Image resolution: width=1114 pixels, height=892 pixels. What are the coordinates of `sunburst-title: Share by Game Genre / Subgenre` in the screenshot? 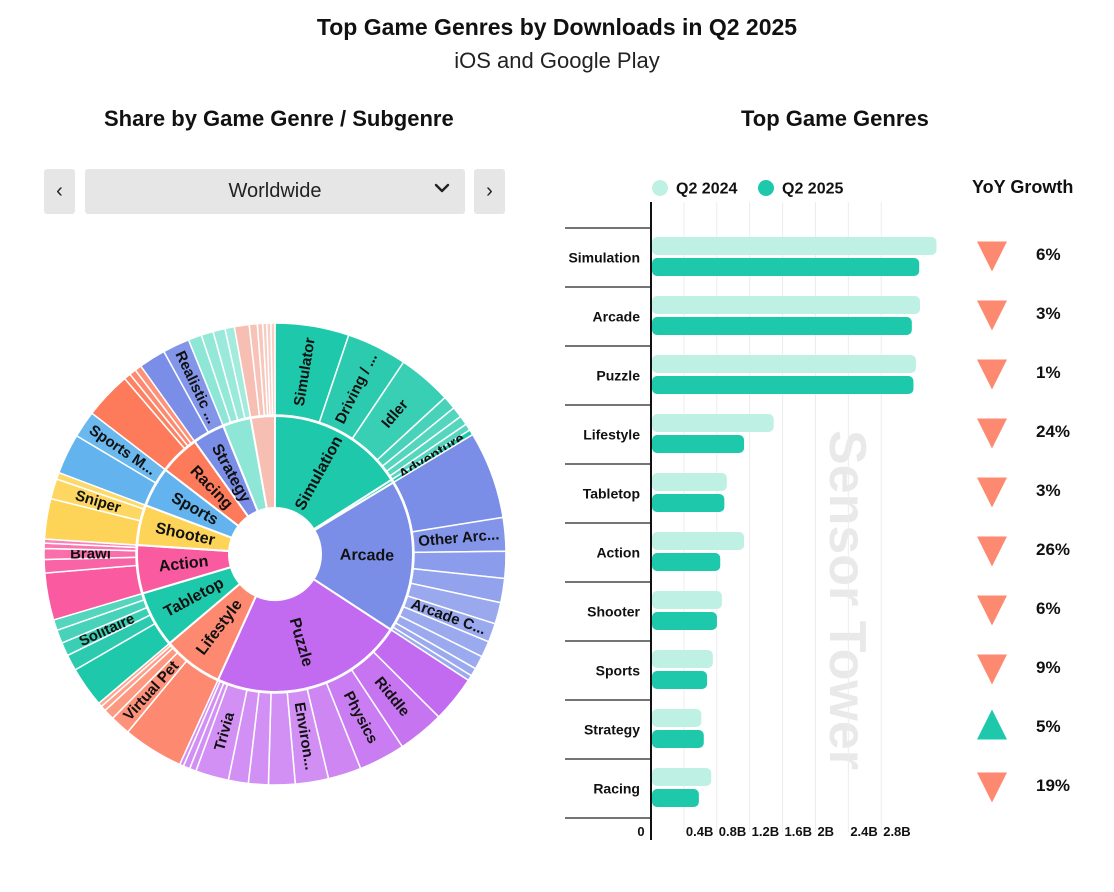 It's located at (279, 118).